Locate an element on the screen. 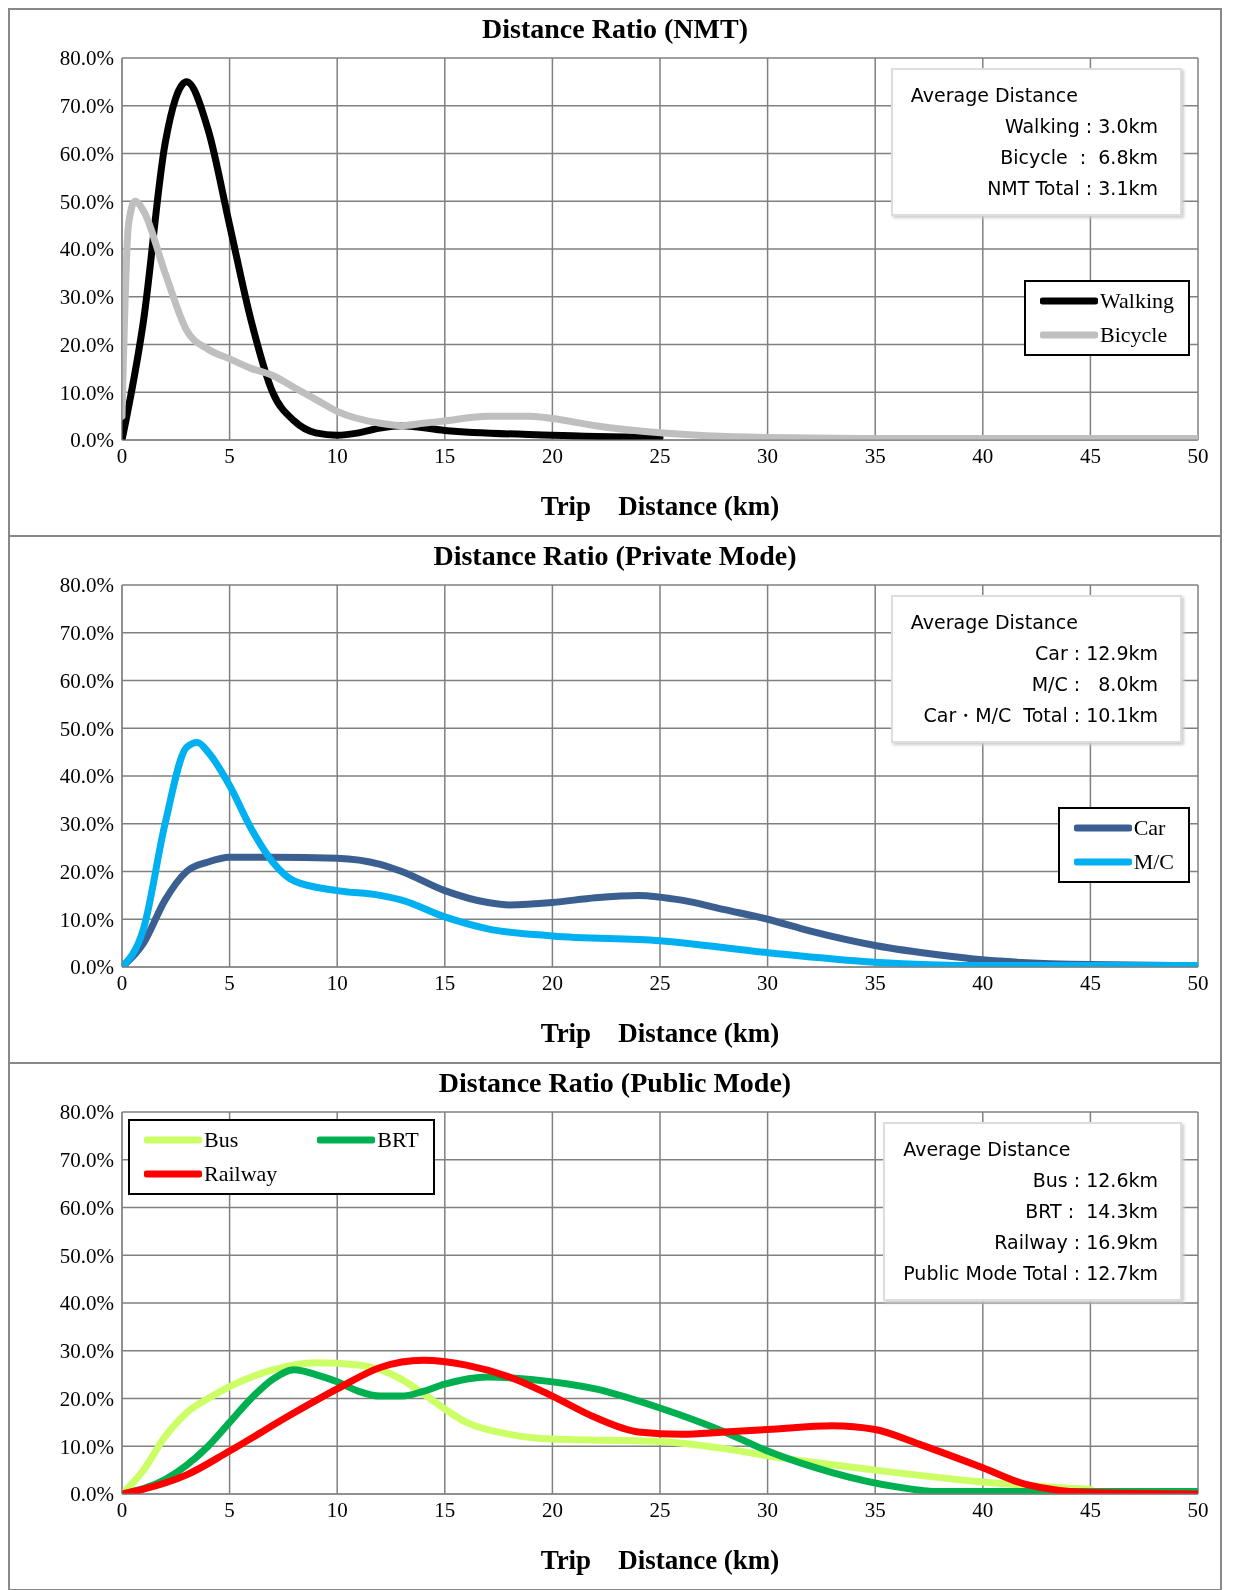 This screenshot has height=1590, width=1234. legend-label: Walking is located at coordinates (1137, 301).